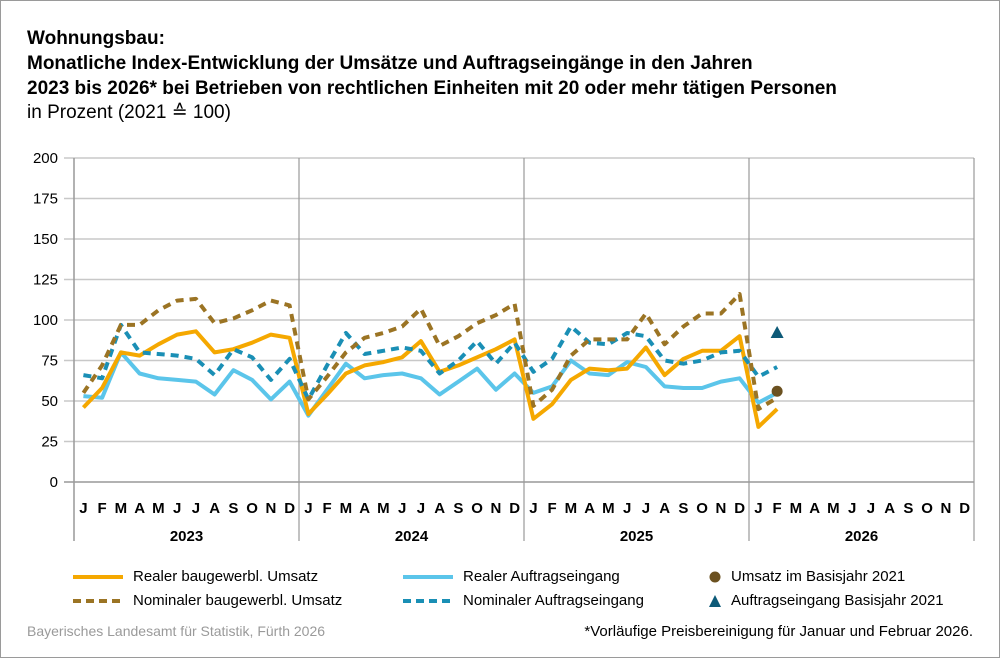  I want to click on legend-item-auftragseingang-basisjahr: Auftragseingang Basisjahr 2021, so click(826, 600).